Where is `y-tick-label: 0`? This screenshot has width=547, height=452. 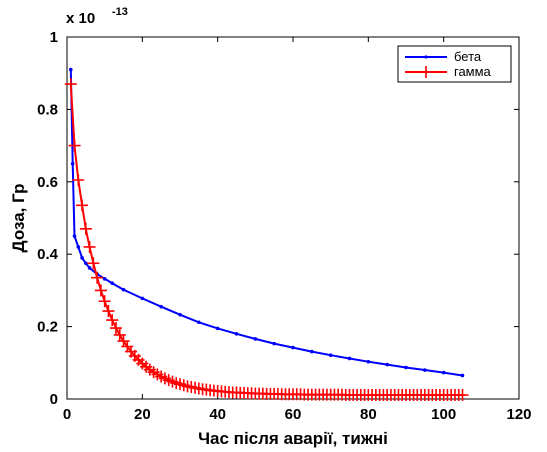 y-tick-label: 0 is located at coordinates (54, 399).